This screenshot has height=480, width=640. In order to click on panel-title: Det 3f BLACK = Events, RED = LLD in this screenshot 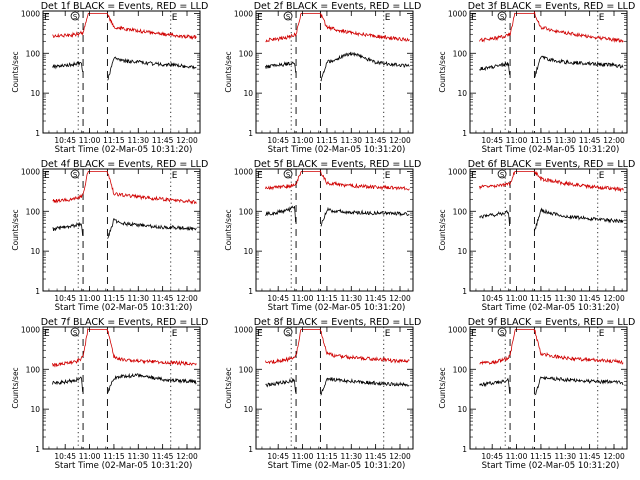, I will do `click(552, 6)`.